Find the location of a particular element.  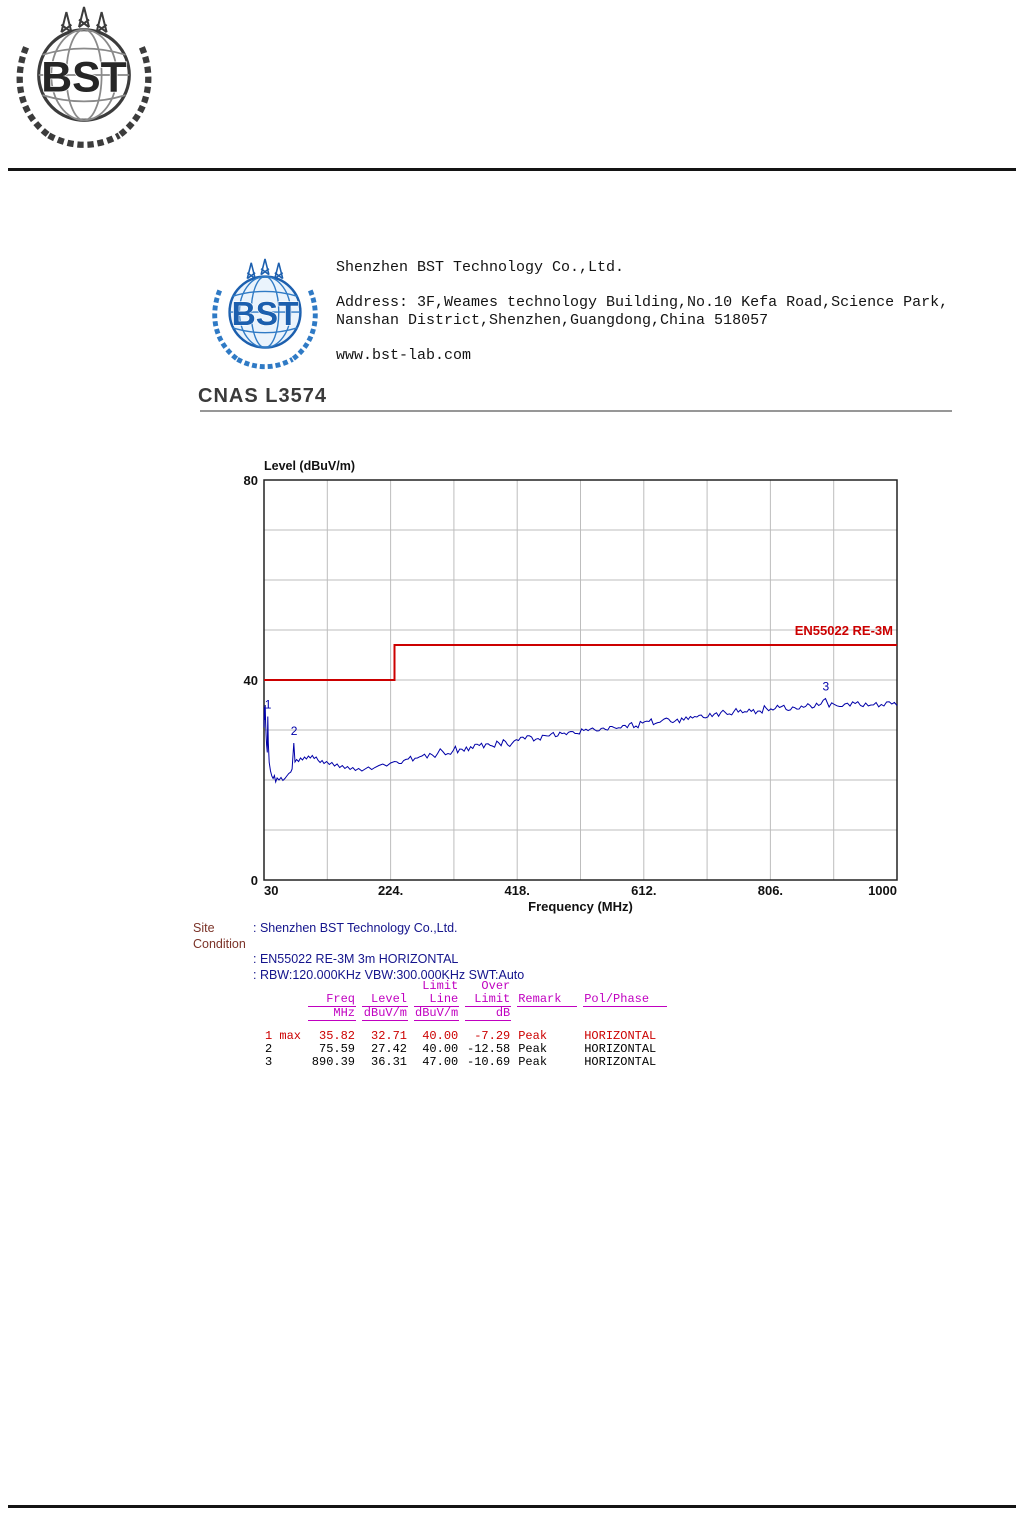

result-row-1: 1 max 35.82 32.71 40.00 -7.29 Peak HORIZONTAL is located at coordinates (465, 1036).